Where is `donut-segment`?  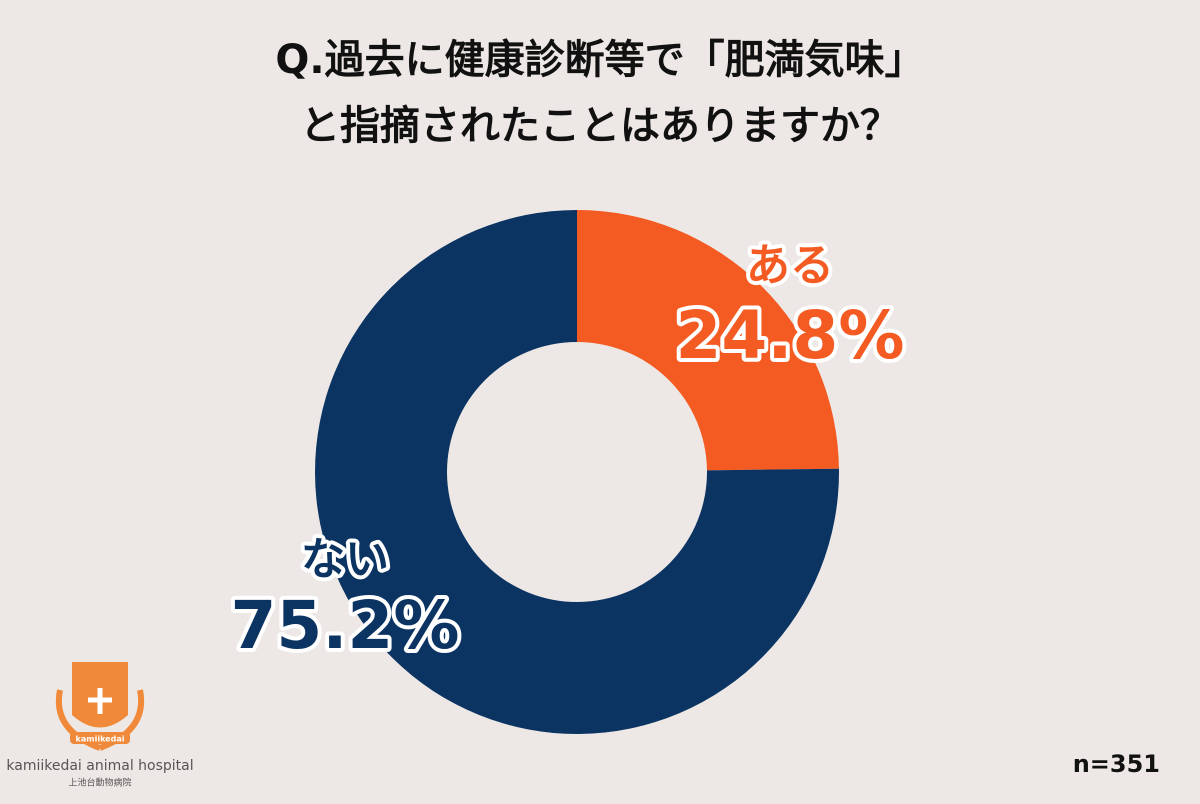
donut-segment is located at coordinates (708, 340).